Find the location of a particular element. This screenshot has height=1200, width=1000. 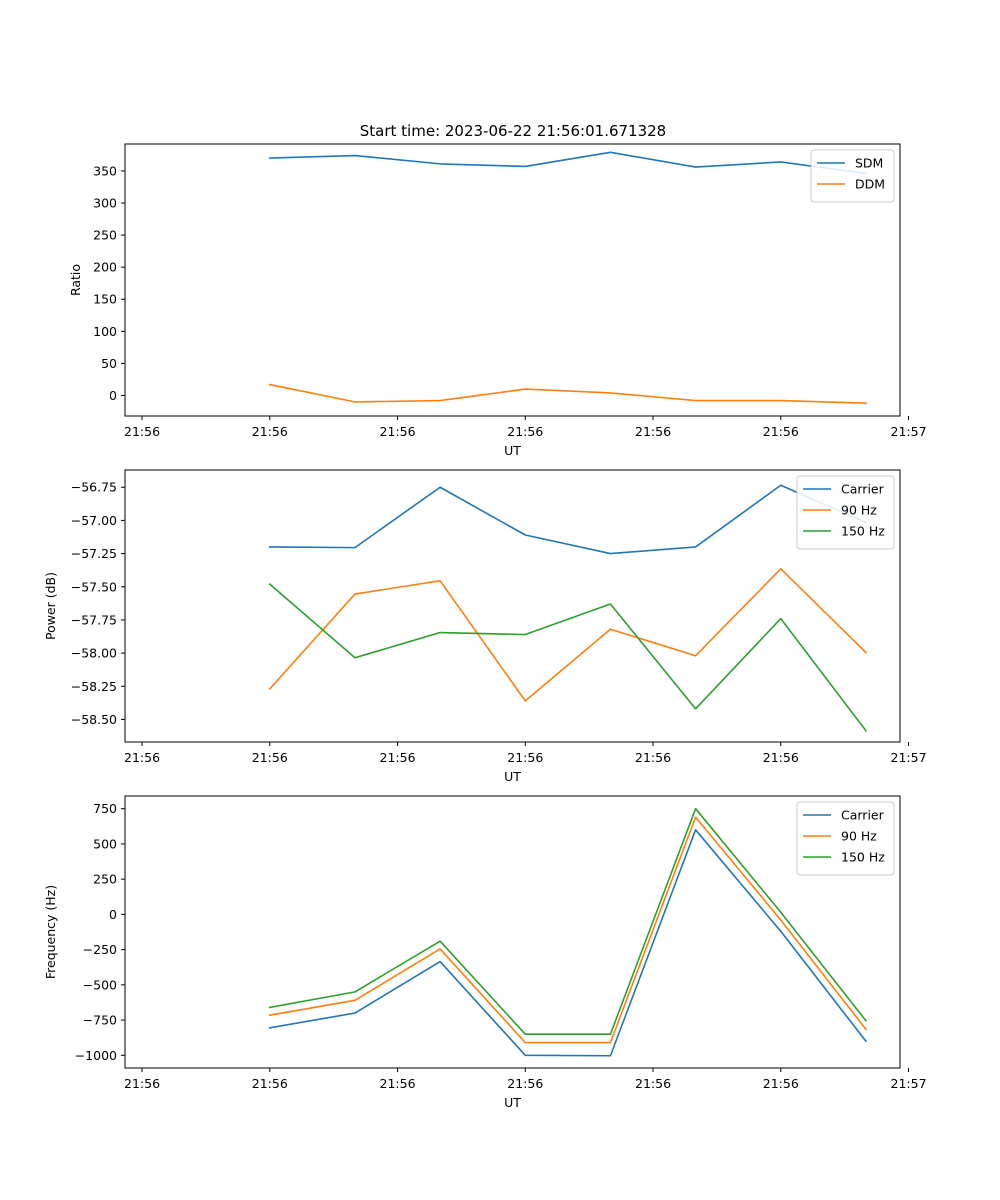

series-line-sdm is located at coordinates (567, 163).